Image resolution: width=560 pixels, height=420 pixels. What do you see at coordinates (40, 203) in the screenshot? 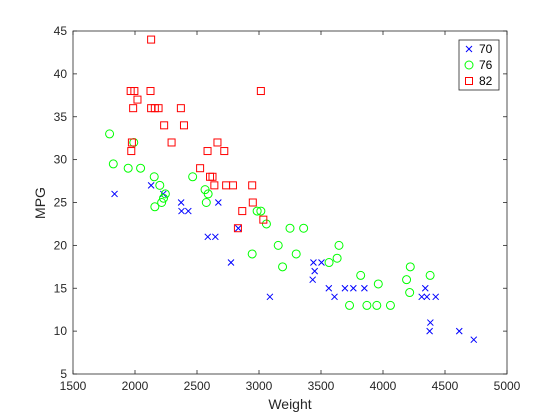
I see `y-axis-label: MPG` at bounding box center [40, 203].